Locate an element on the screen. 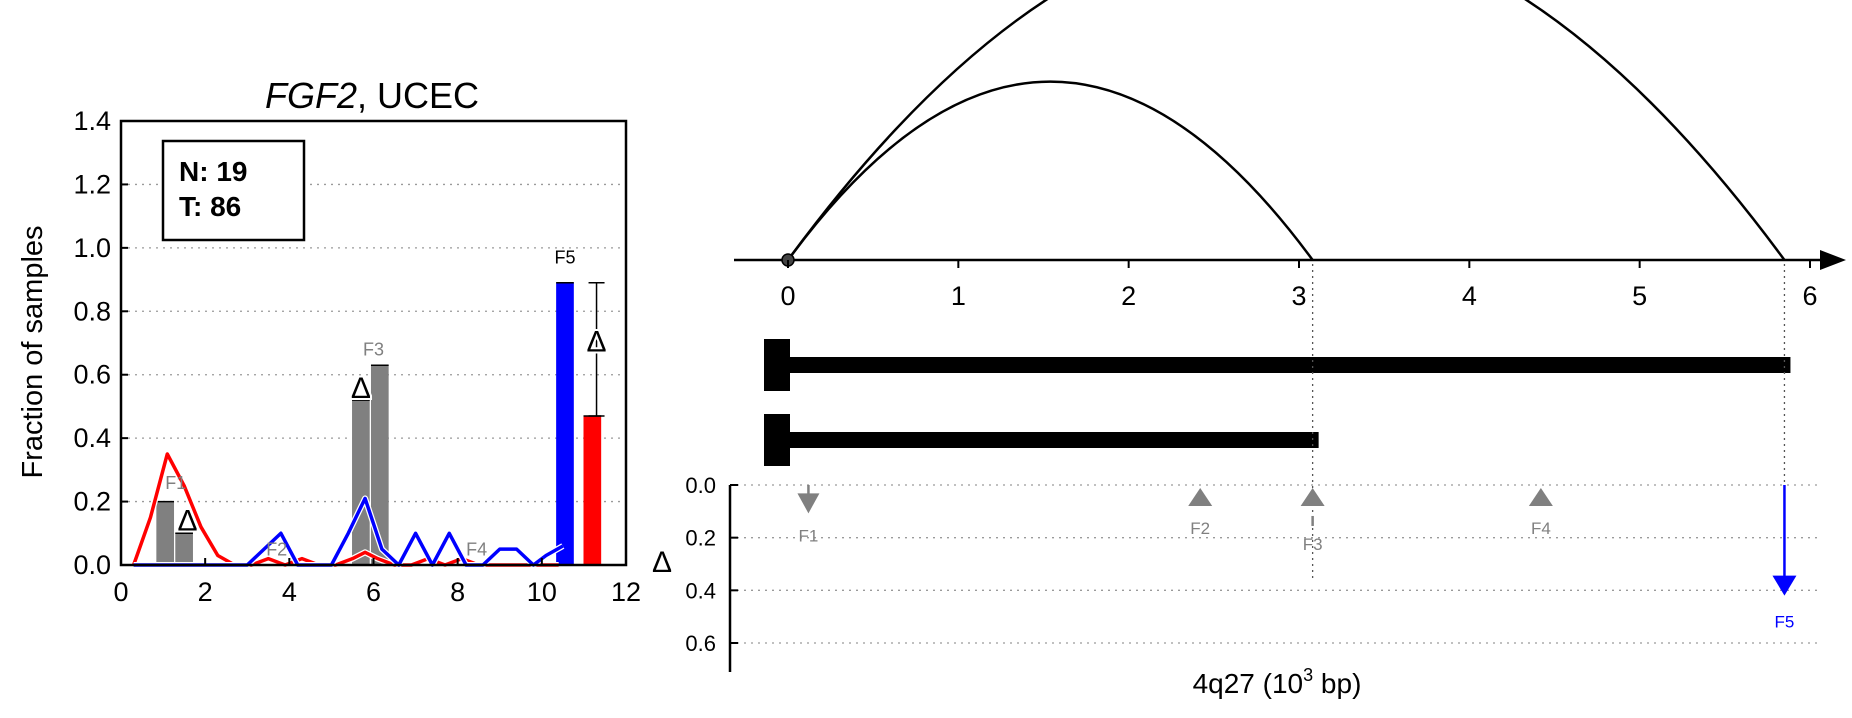 The height and width of the screenshot is (718, 1852). delta-tick-label: 0.4 is located at coordinates (700, 590).